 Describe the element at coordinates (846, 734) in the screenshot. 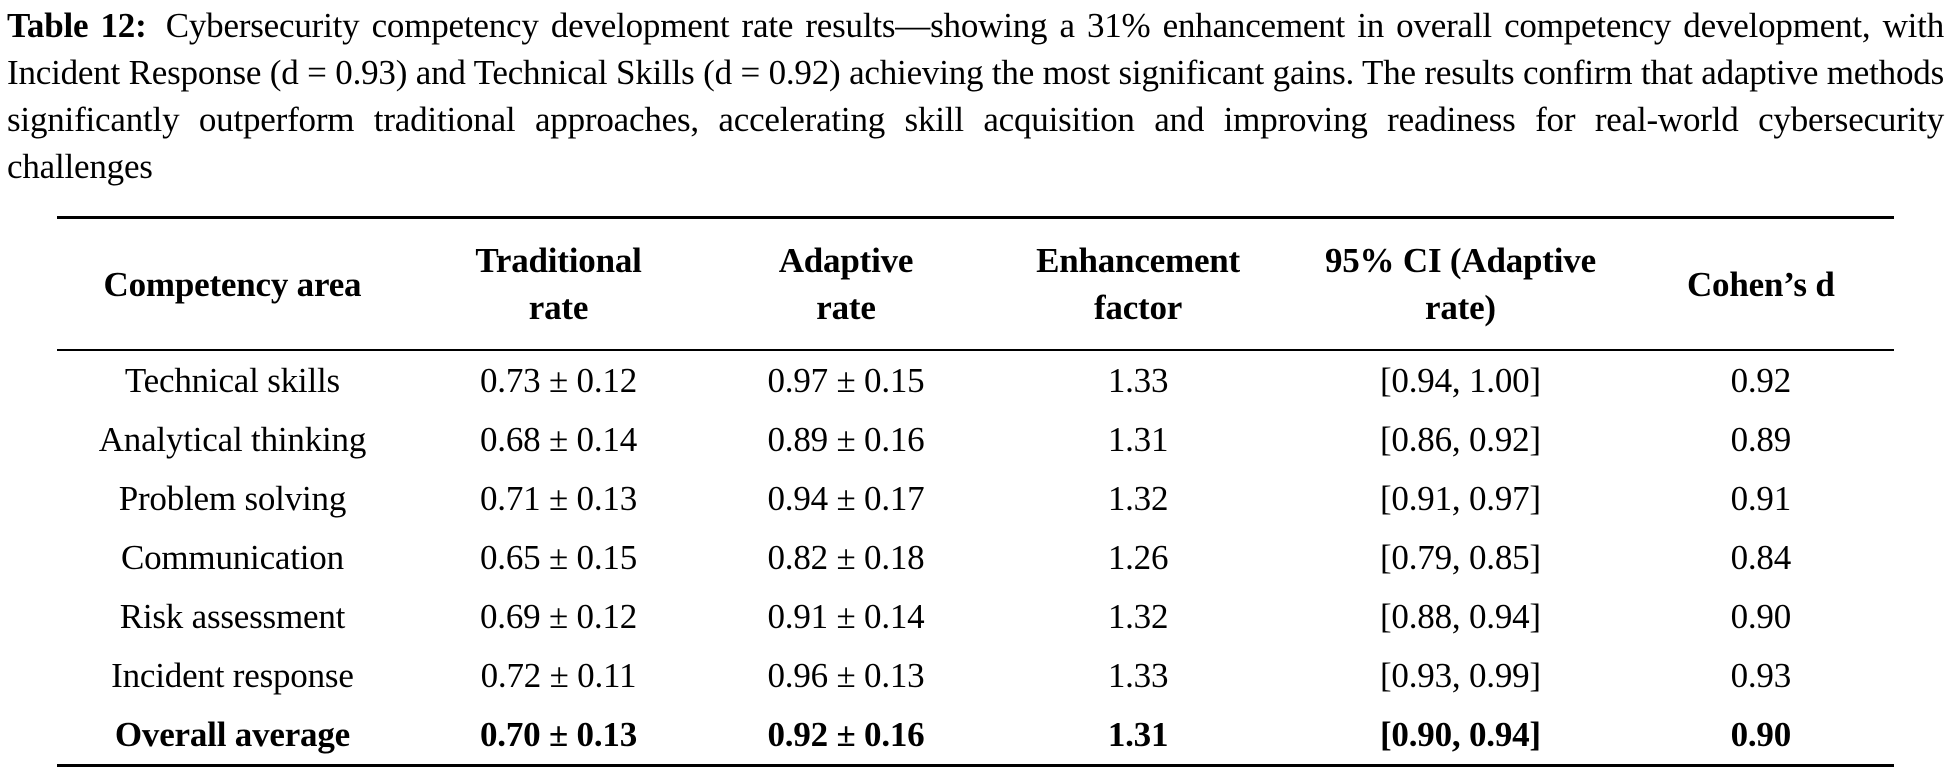

I see `cell-adaptive-rate: 0.92 ± 0.16` at that location.